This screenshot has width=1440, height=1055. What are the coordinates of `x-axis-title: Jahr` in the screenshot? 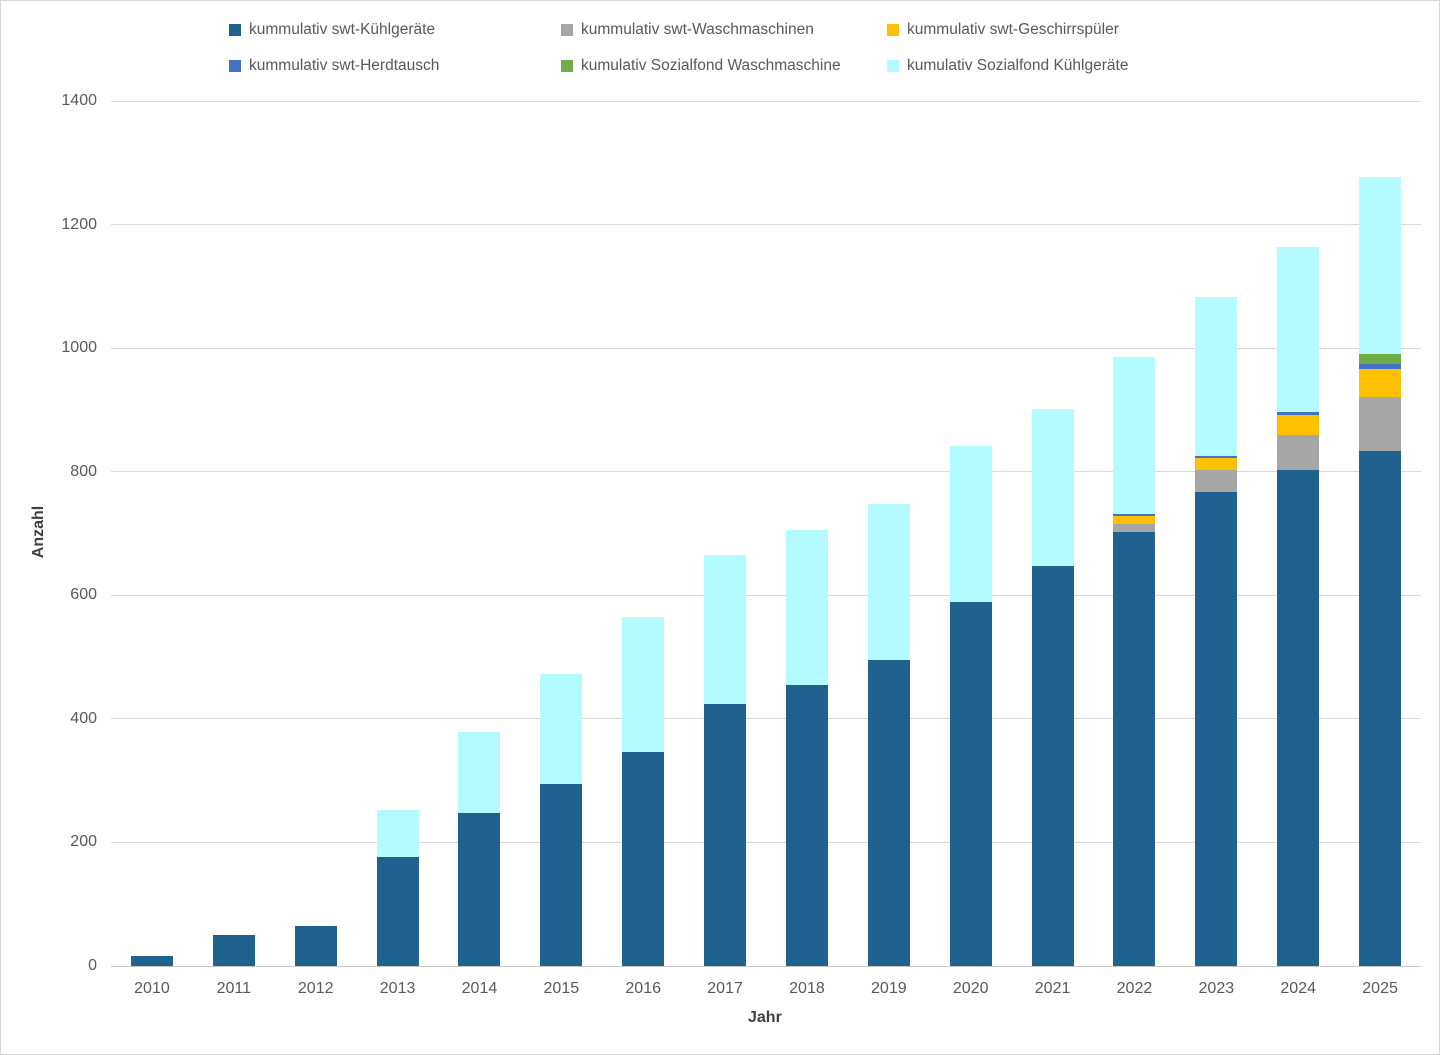 It's located at (765, 1017).